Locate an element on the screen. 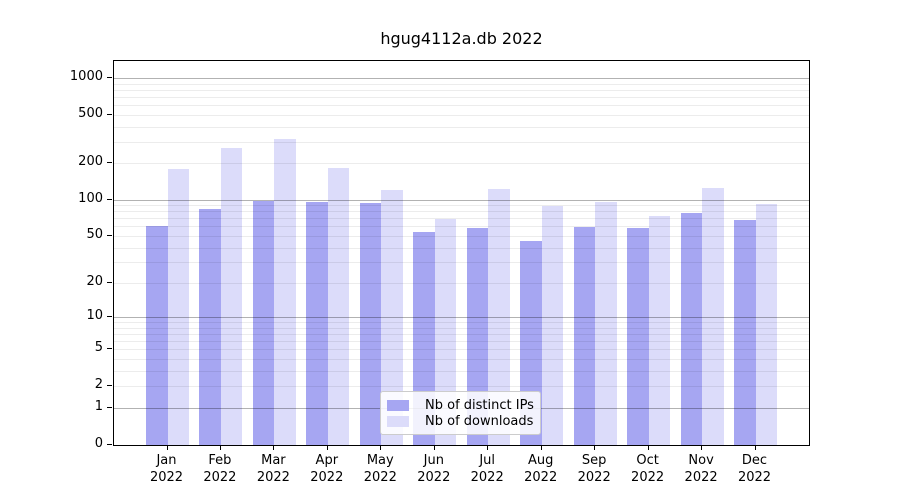 The height and width of the screenshot is (500, 900). legend: Nb of distinct IPs Nb of downloads is located at coordinates (460, 413).